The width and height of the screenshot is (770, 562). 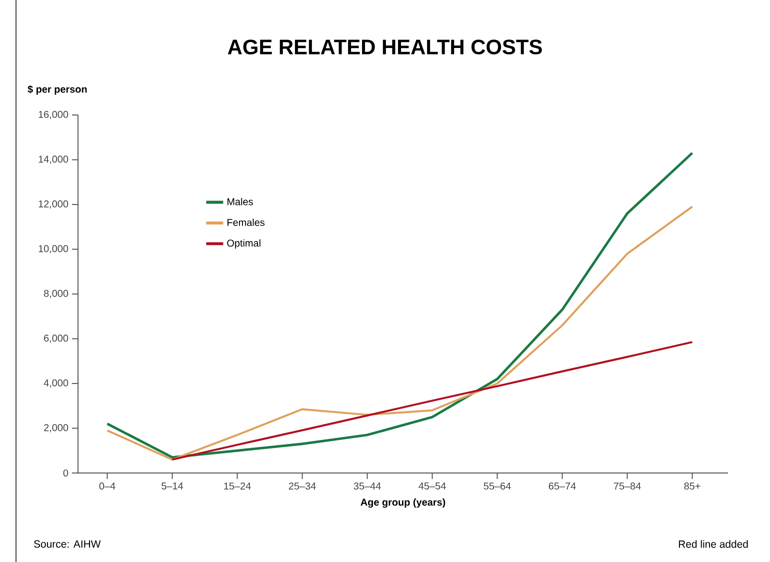 I want to click on y-tick-label: 10,000, so click(x=53, y=249).